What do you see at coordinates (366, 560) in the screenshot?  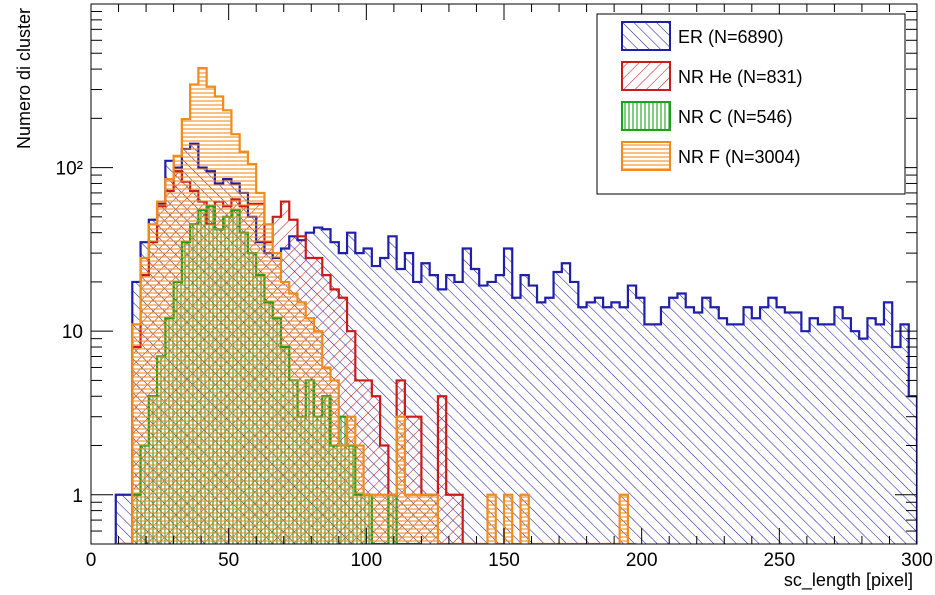 I see `x-tick-label: 100` at bounding box center [366, 560].